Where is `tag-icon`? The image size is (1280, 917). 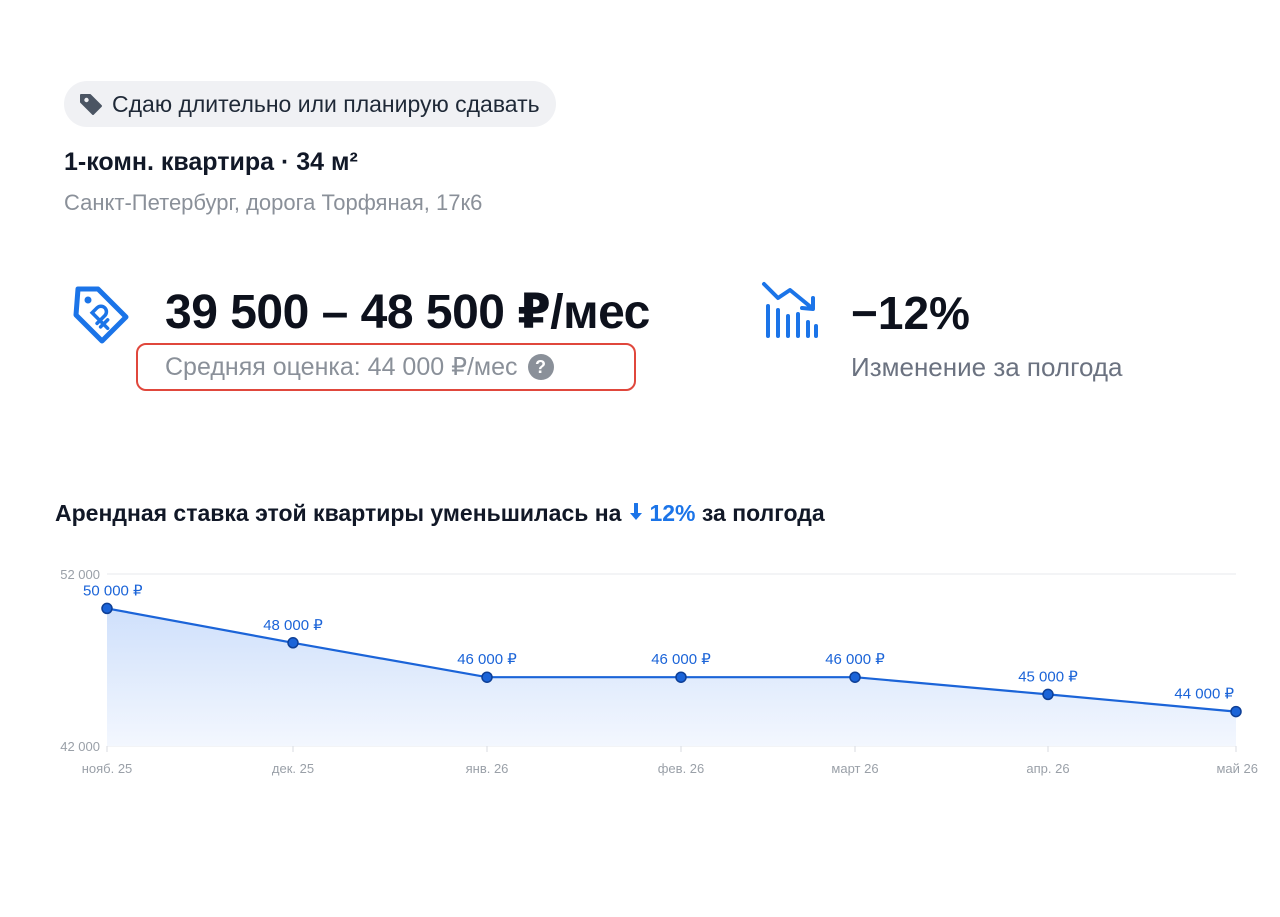 tag-icon is located at coordinates (91, 104).